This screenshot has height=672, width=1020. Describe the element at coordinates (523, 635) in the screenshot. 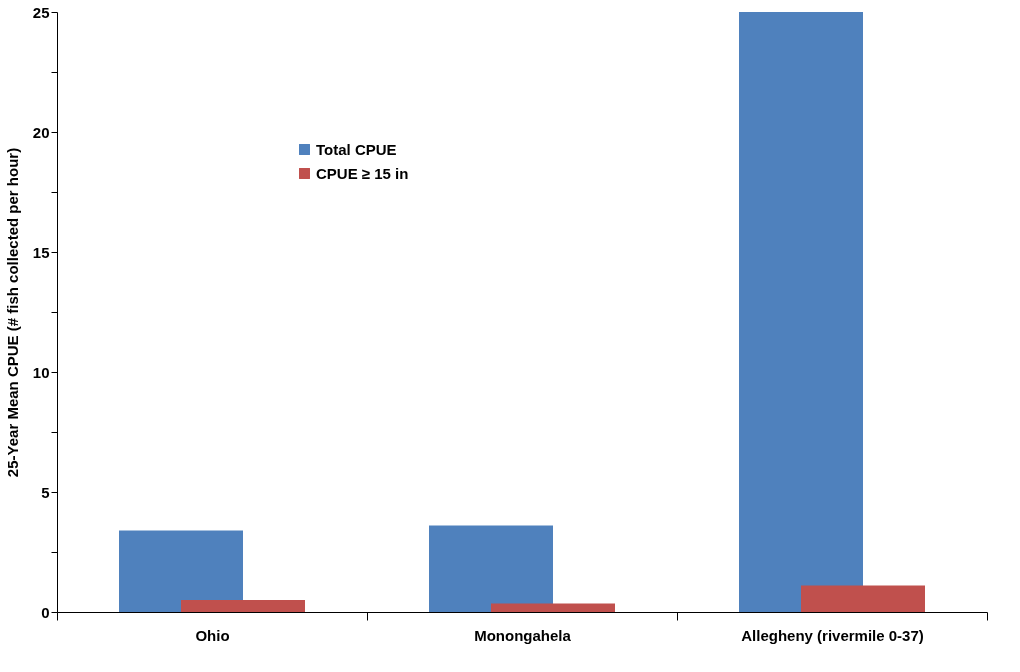

I see `x-tick-label: Monongahela` at that location.